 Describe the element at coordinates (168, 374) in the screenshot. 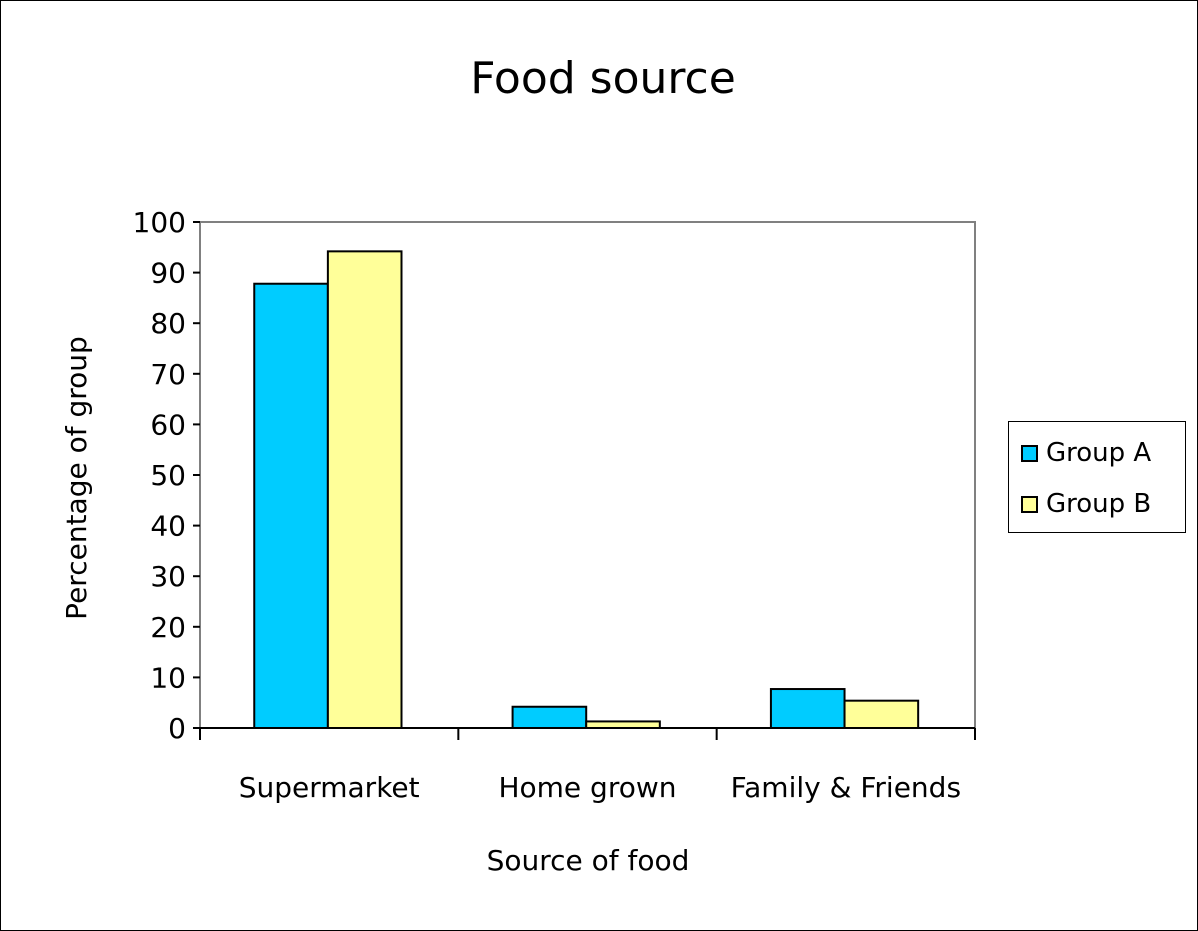

I see `y-tick-label: 70` at that location.